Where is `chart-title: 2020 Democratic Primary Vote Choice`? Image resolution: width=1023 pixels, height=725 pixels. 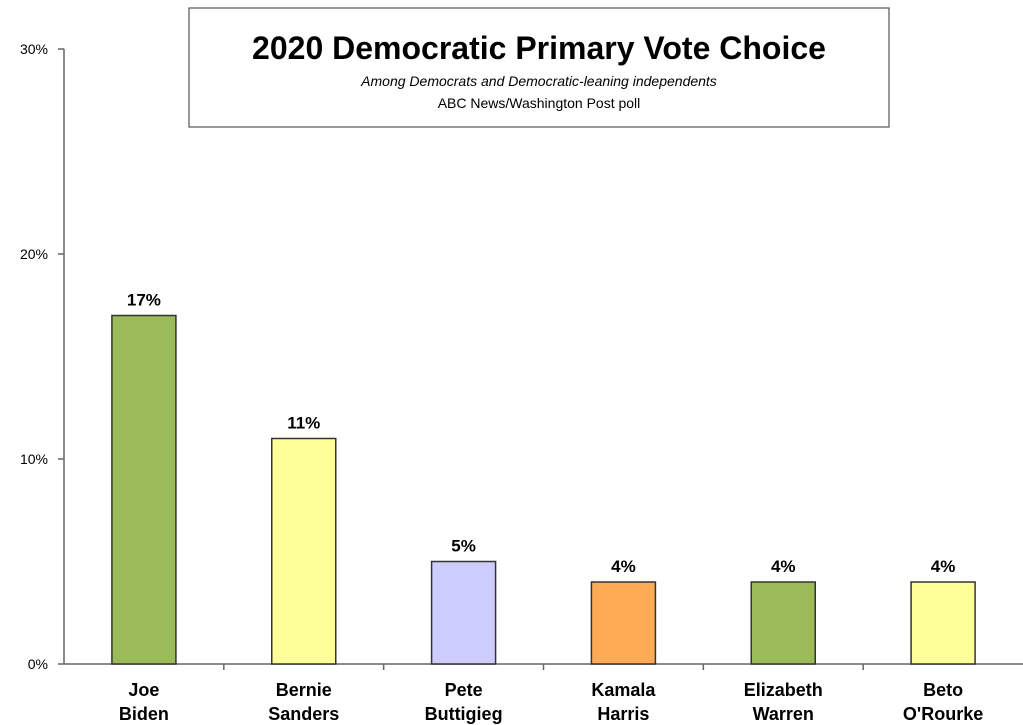
chart-title: 2020 Democratic Primary Vote Choice is located at coordinates (539, 48).